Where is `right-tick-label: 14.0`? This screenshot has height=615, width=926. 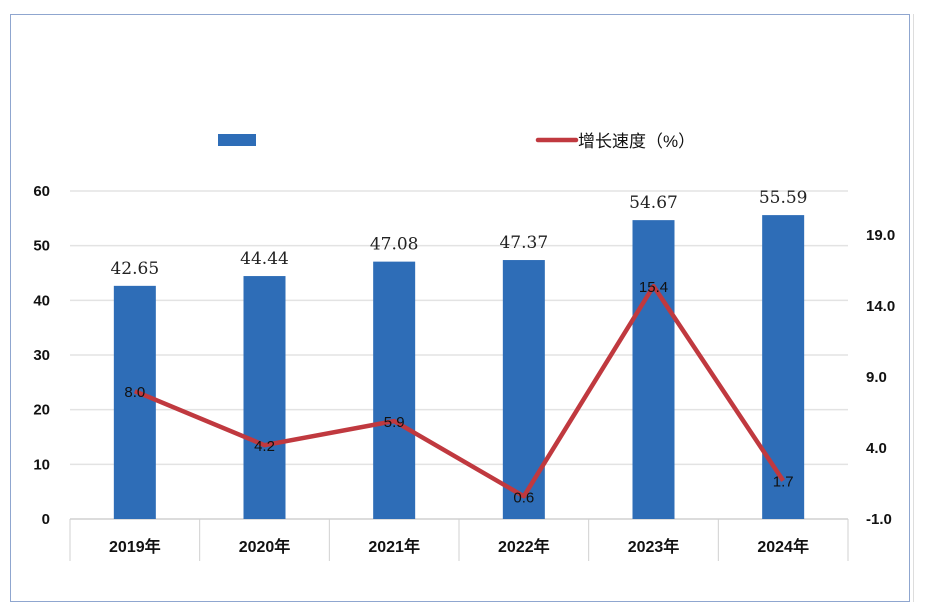
right-tick-label: 14.0 is located at coordinates (880, 306).